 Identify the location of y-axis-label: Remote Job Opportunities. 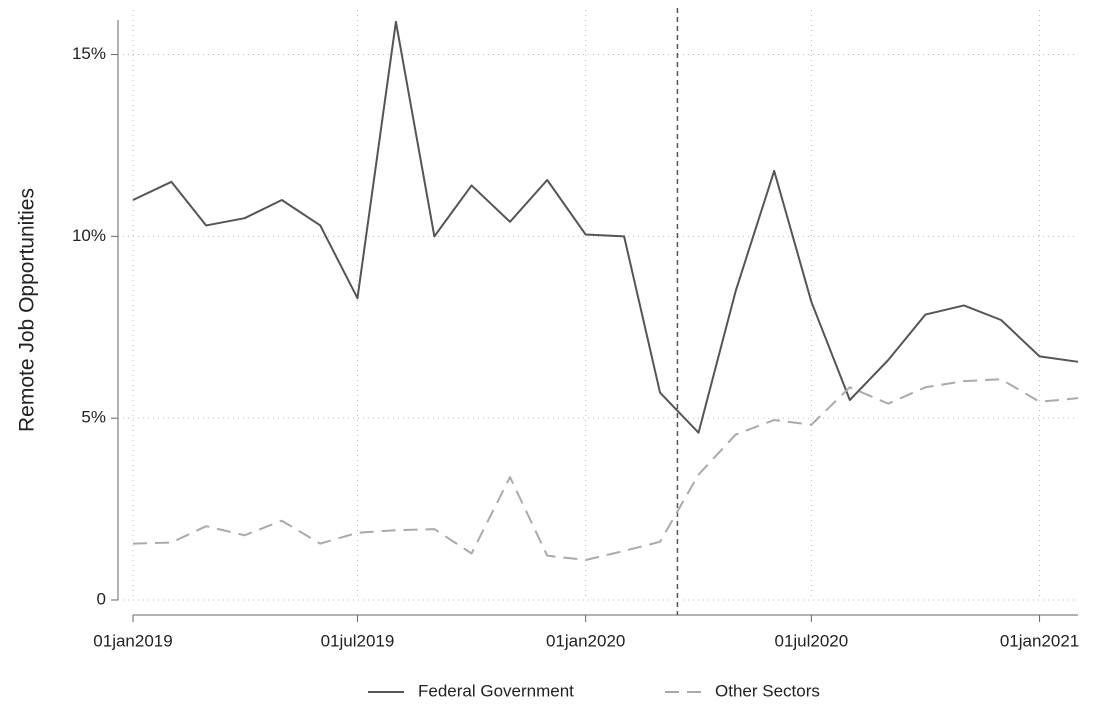
(27, 310).